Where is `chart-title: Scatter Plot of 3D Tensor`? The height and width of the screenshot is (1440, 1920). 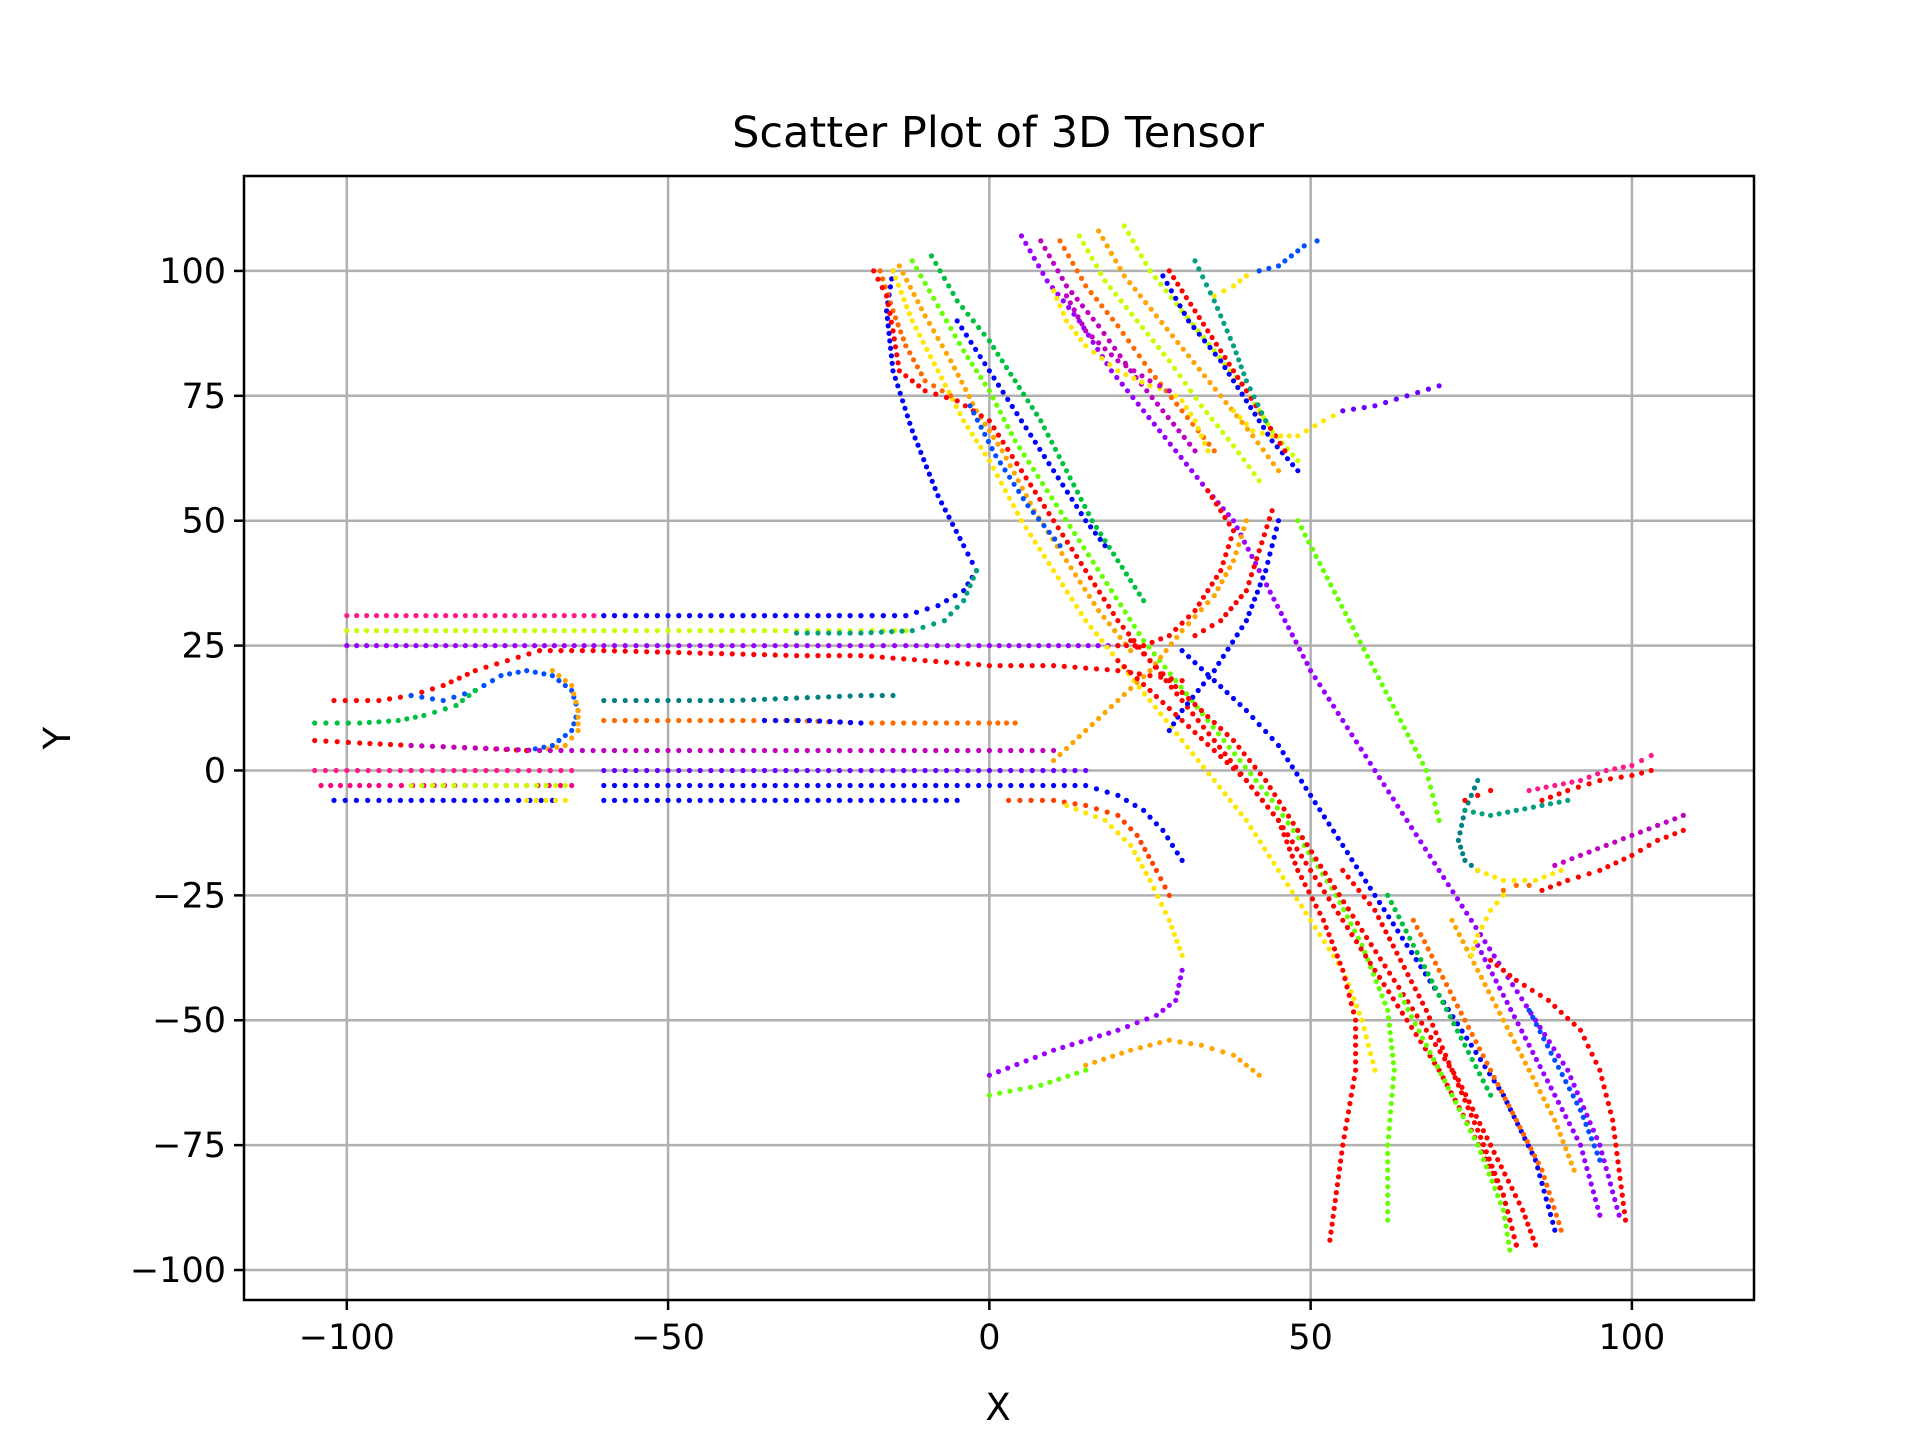
chart-title: Scatter Plot of 3D Tensor is located at coordinates (998, 133).